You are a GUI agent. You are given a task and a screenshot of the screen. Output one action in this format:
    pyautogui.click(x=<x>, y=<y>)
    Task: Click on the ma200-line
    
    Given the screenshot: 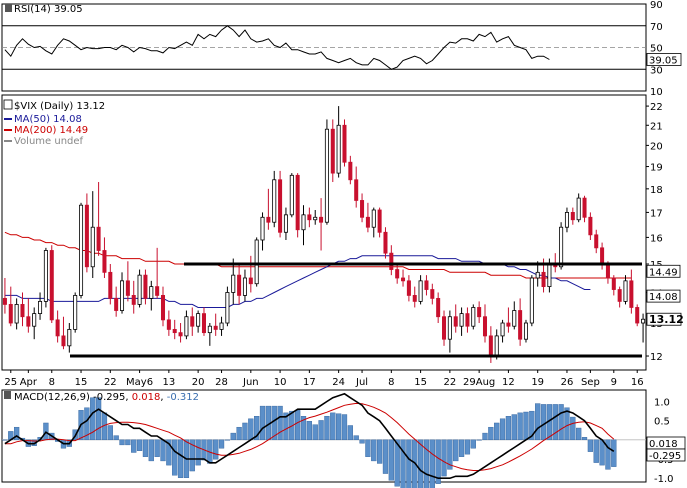 What is the action you would take?
    pyautogui.click(x=318, y=255)
    